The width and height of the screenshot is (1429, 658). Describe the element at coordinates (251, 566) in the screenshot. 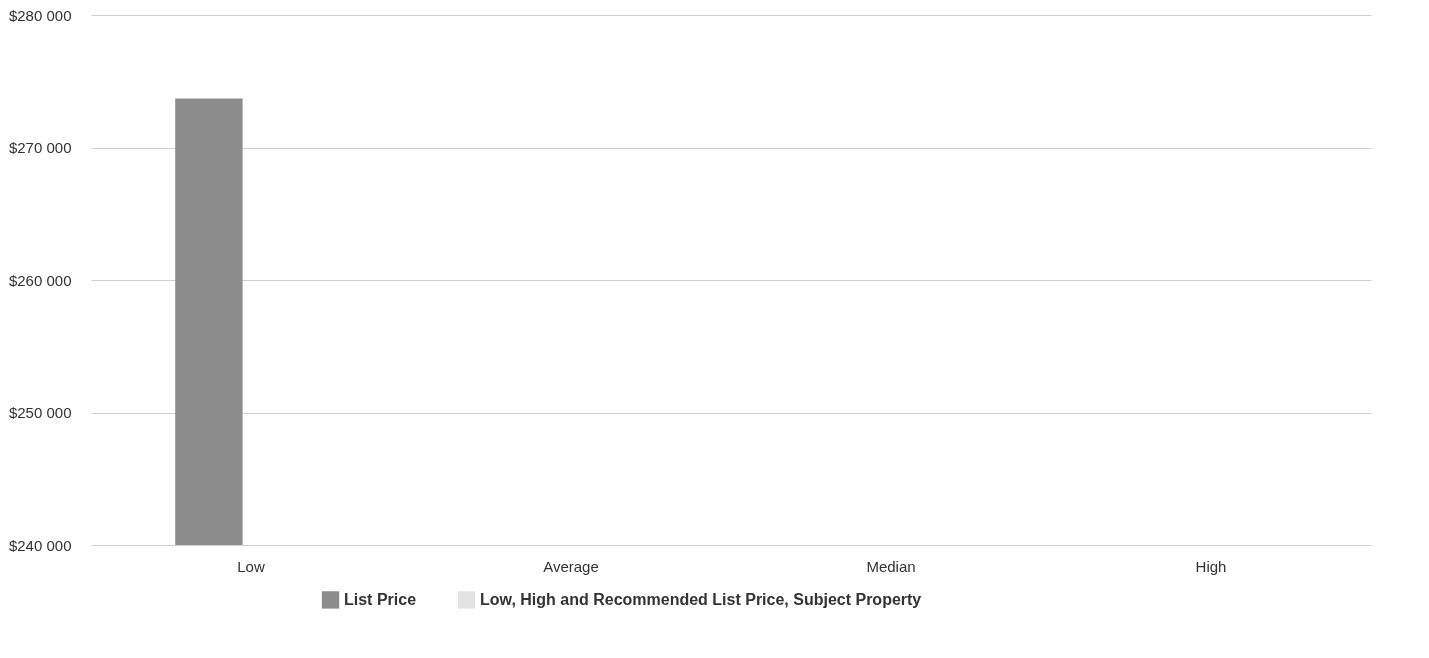

I see `x-tick-label: Low` at that location.